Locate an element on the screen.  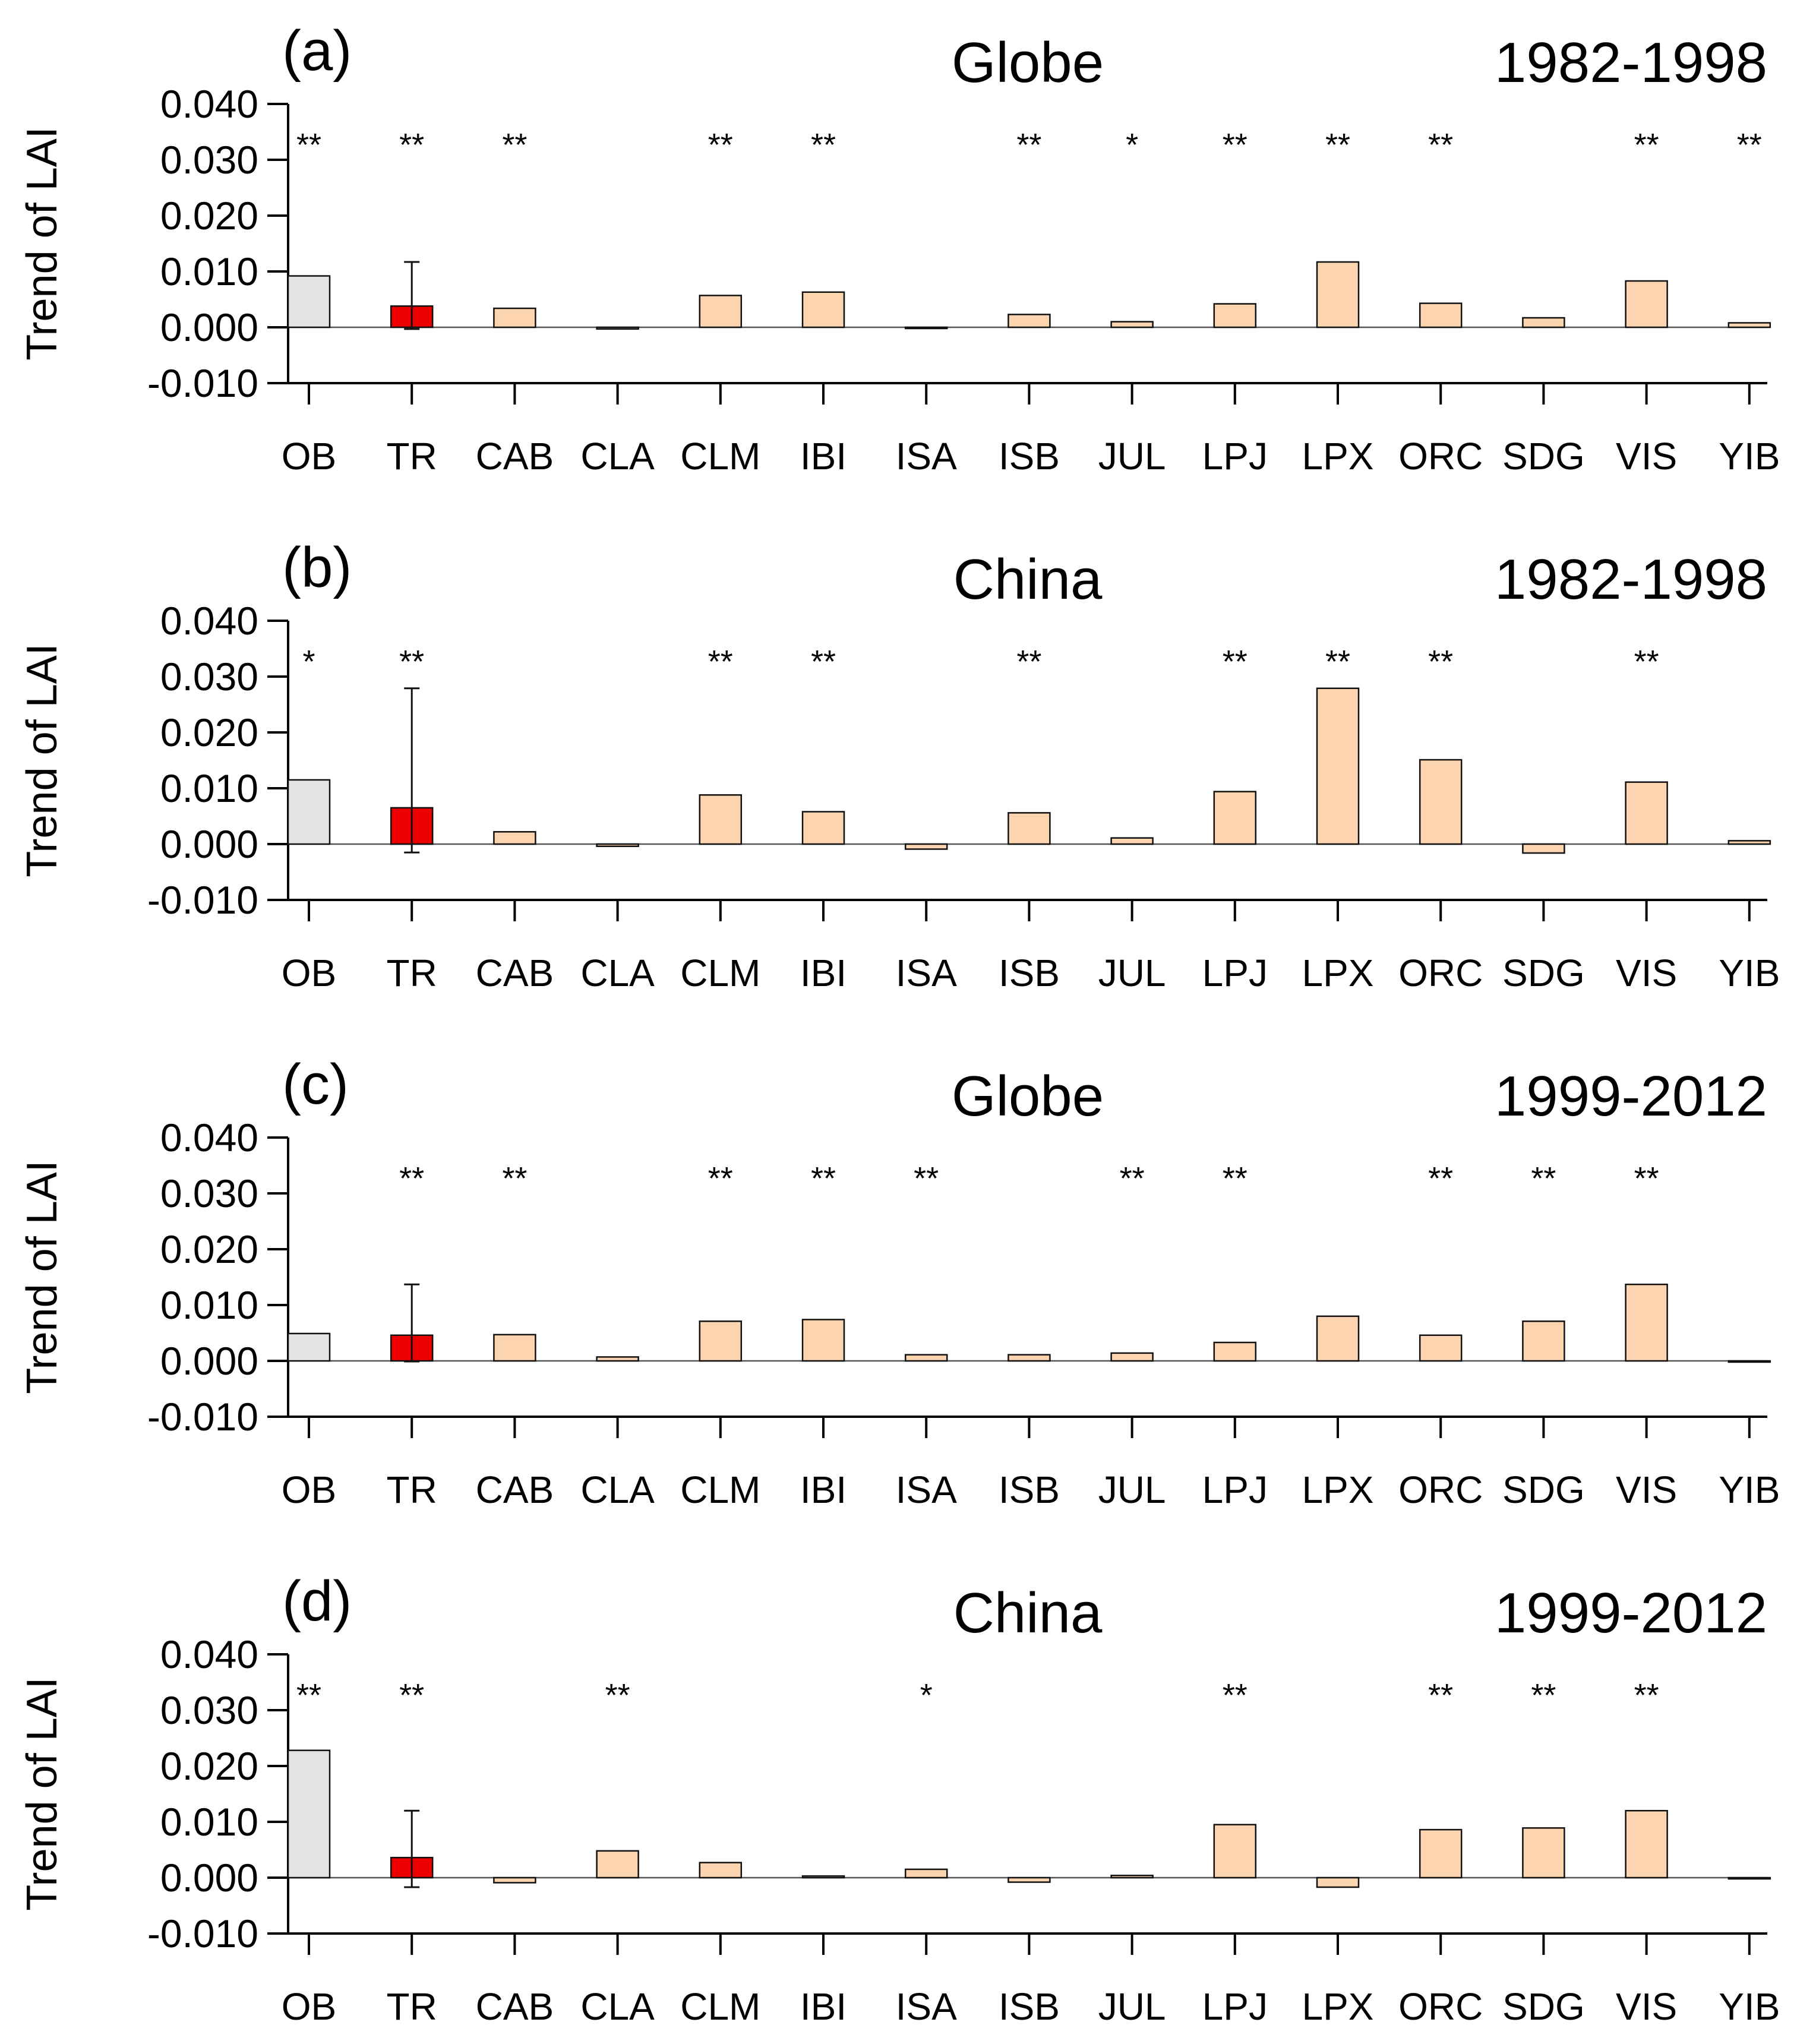
period-title: 1999-2012 is located at coordinates (1631, 1613).